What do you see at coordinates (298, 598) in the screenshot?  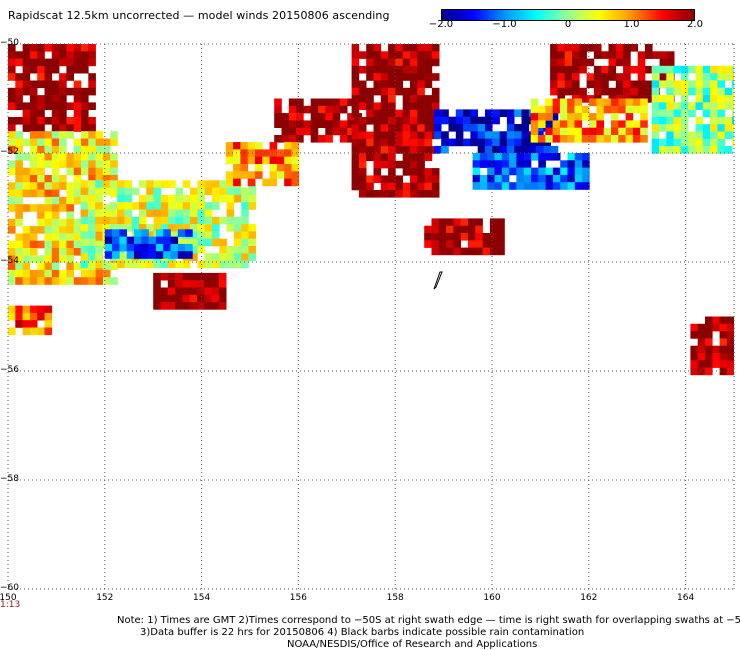 I see `longitude-tick-label: 156` at bounding box center [298, 598].